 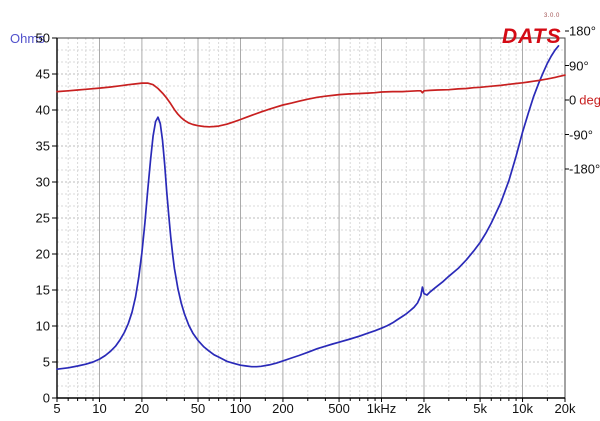 What do you see at coordinates (57, 408) in the screenshot?
I see `x-axis-tick-label: 5` at bounding box center [57, 408].